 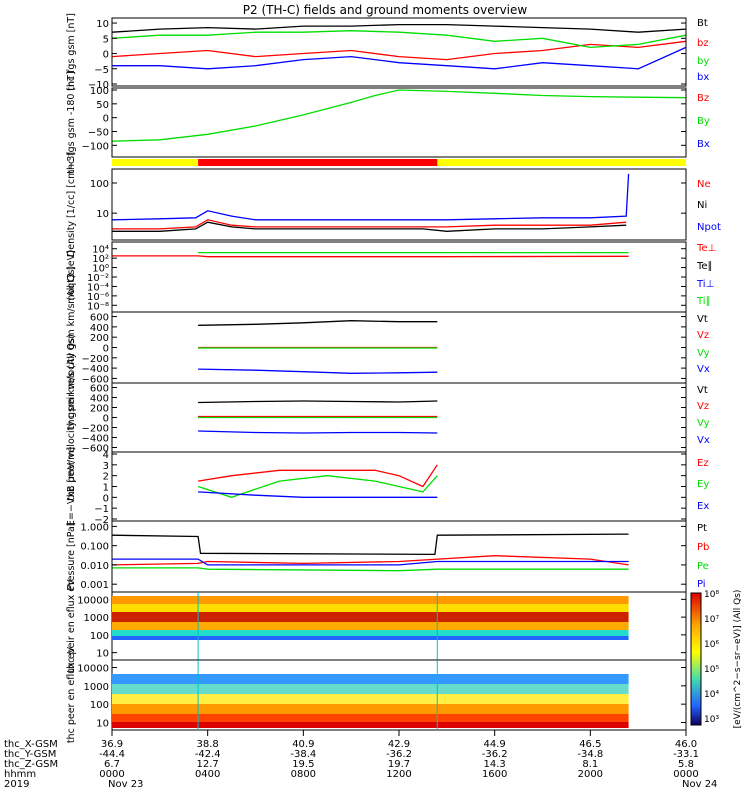 What do you see at coordinates (98, 132) in the screenshot?
I see `y-tick-label: −50` at bounding box center [98, 132].